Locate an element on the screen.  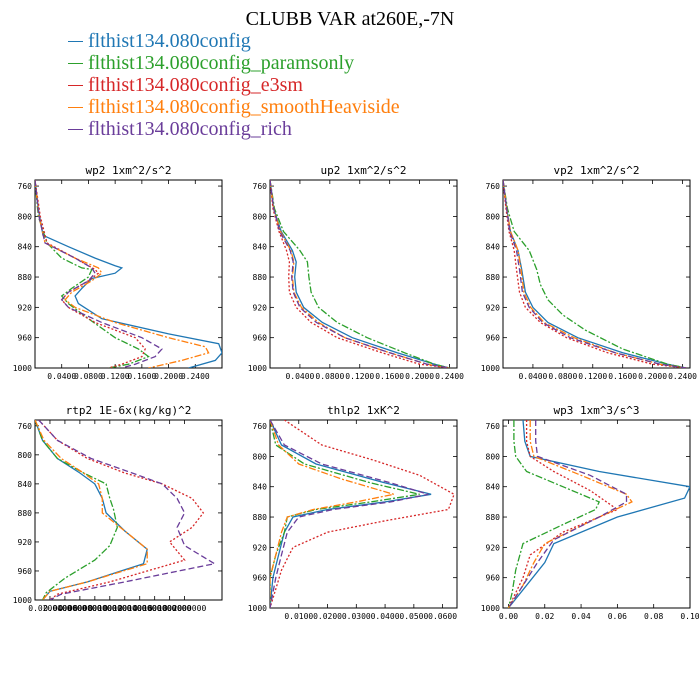
x-tick-label: 0.00 is located at coordinates (508, 616).